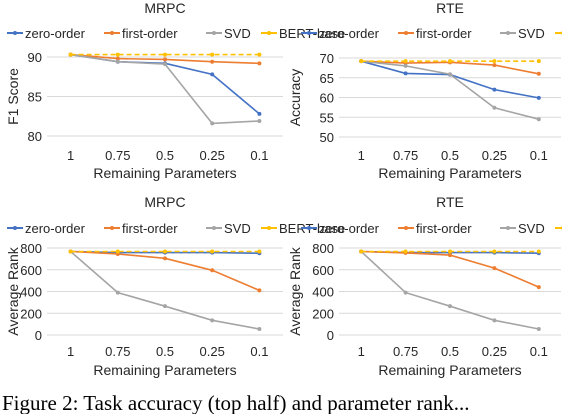  I want to click on y-tick-label: 800, so click(31, 248).